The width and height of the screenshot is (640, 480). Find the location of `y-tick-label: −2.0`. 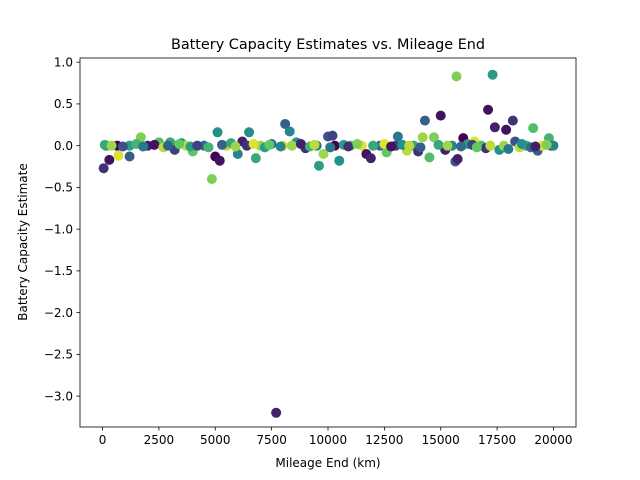

y-tick-label: −2.0 is located at coordinates (58, 313).